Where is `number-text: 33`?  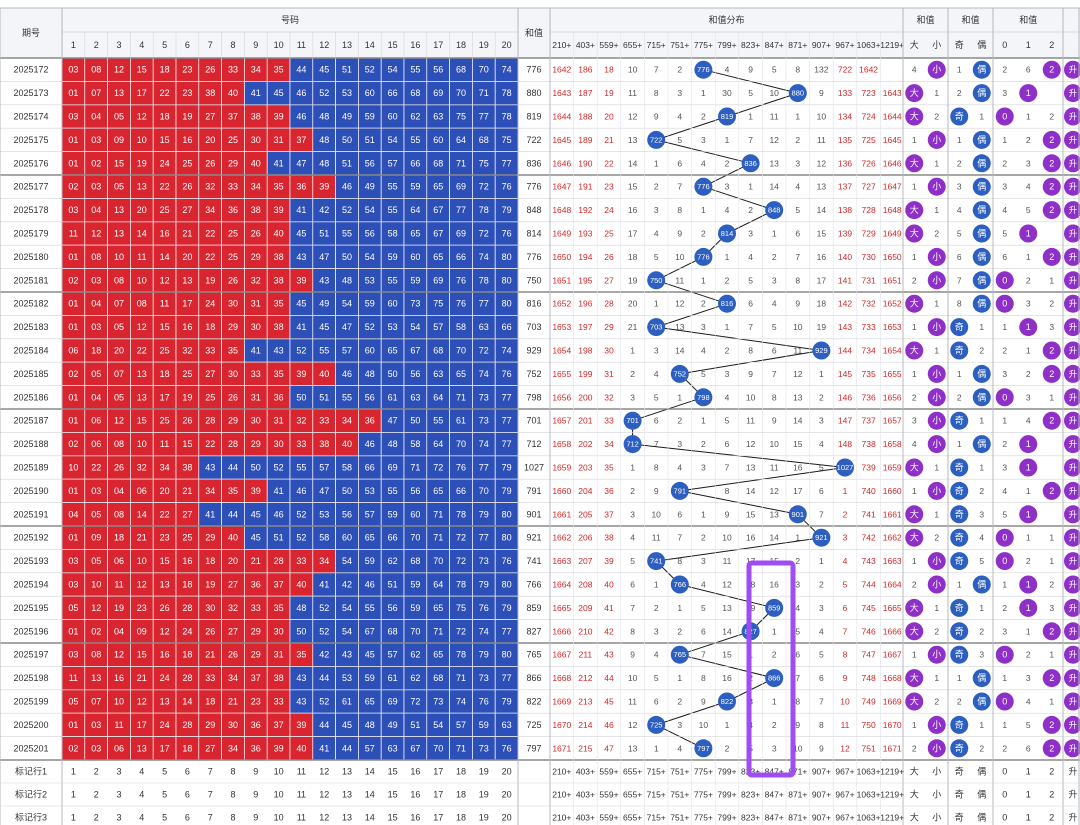
number-text: 33 is located at coordinates (210, 678).